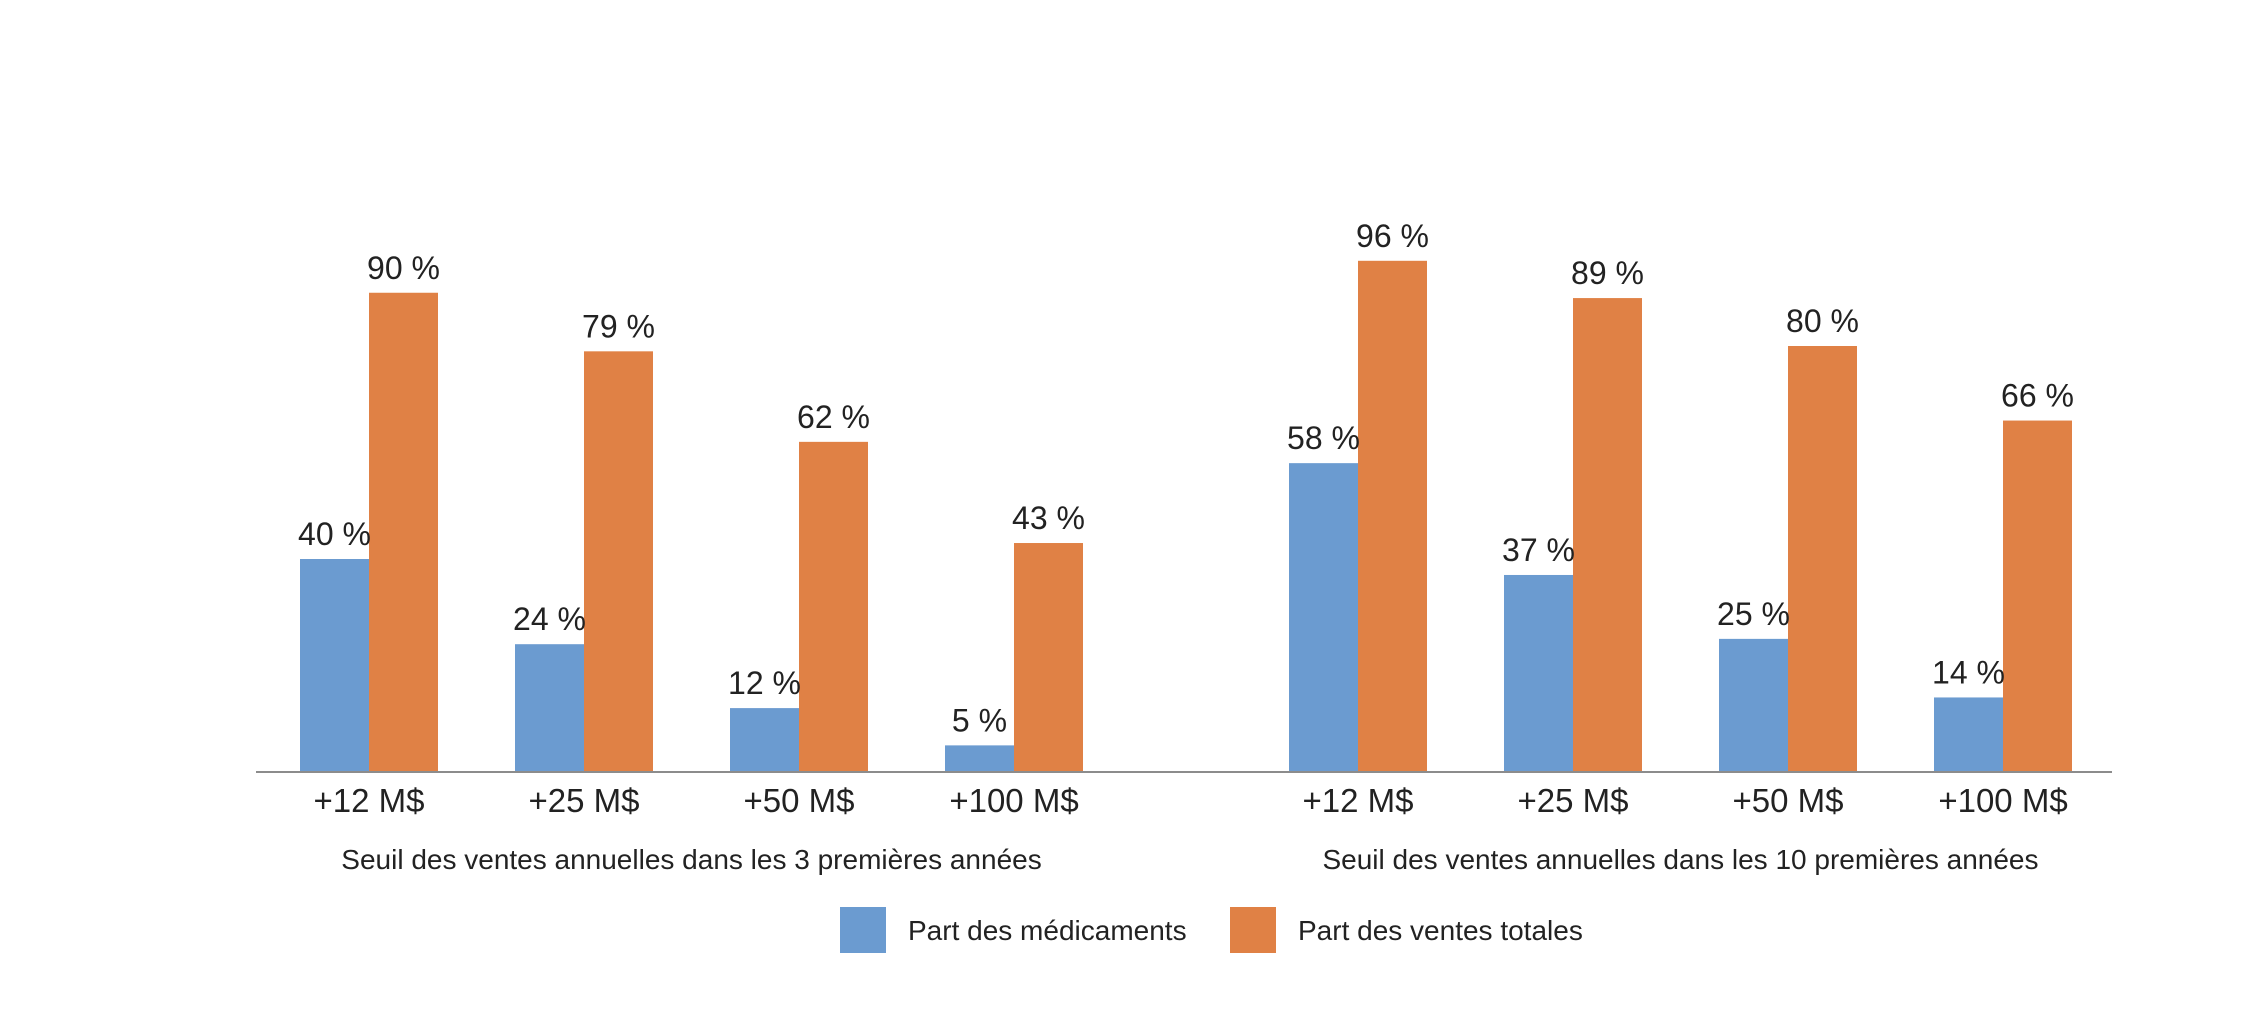  What do you see at coordinates (334, 665) in the screenshot?
I see `bar-medicaments-g1-c1` at bounding box center [334, 665].